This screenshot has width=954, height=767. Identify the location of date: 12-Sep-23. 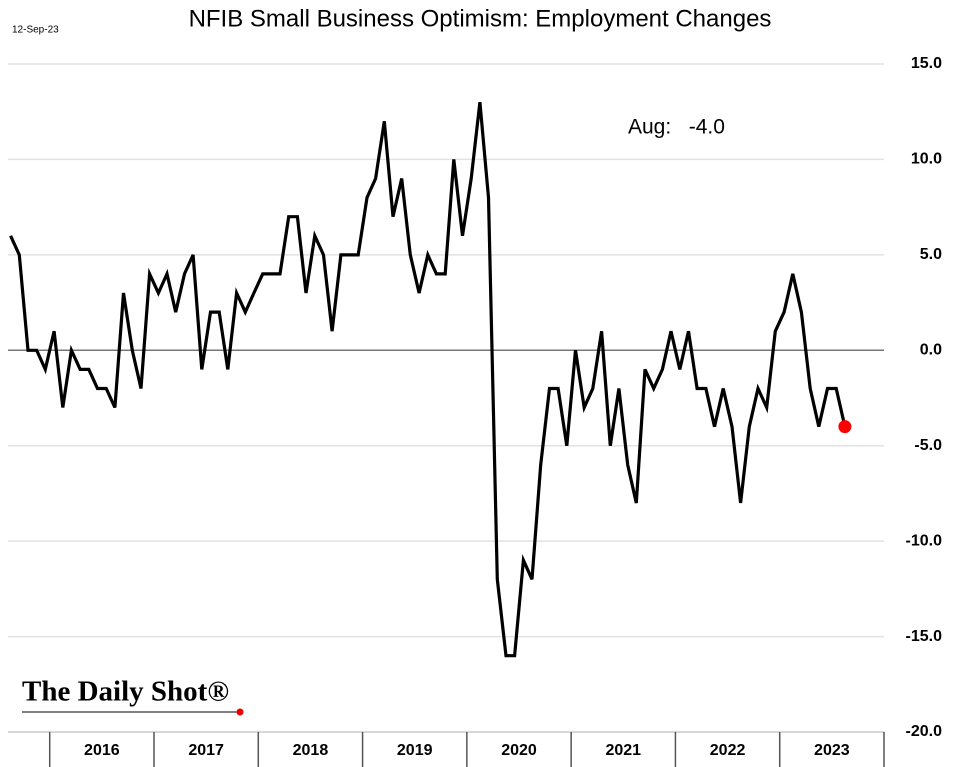
(35, 30).